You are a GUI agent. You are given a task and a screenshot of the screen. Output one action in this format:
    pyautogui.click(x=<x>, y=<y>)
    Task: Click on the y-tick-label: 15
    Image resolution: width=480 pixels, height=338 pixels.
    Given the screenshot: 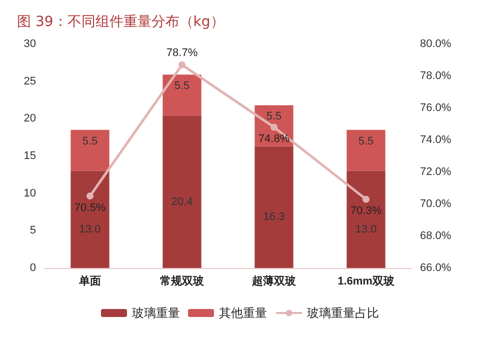 What is the action you would take?
    pyautogui.click(x=30, y=156)
    